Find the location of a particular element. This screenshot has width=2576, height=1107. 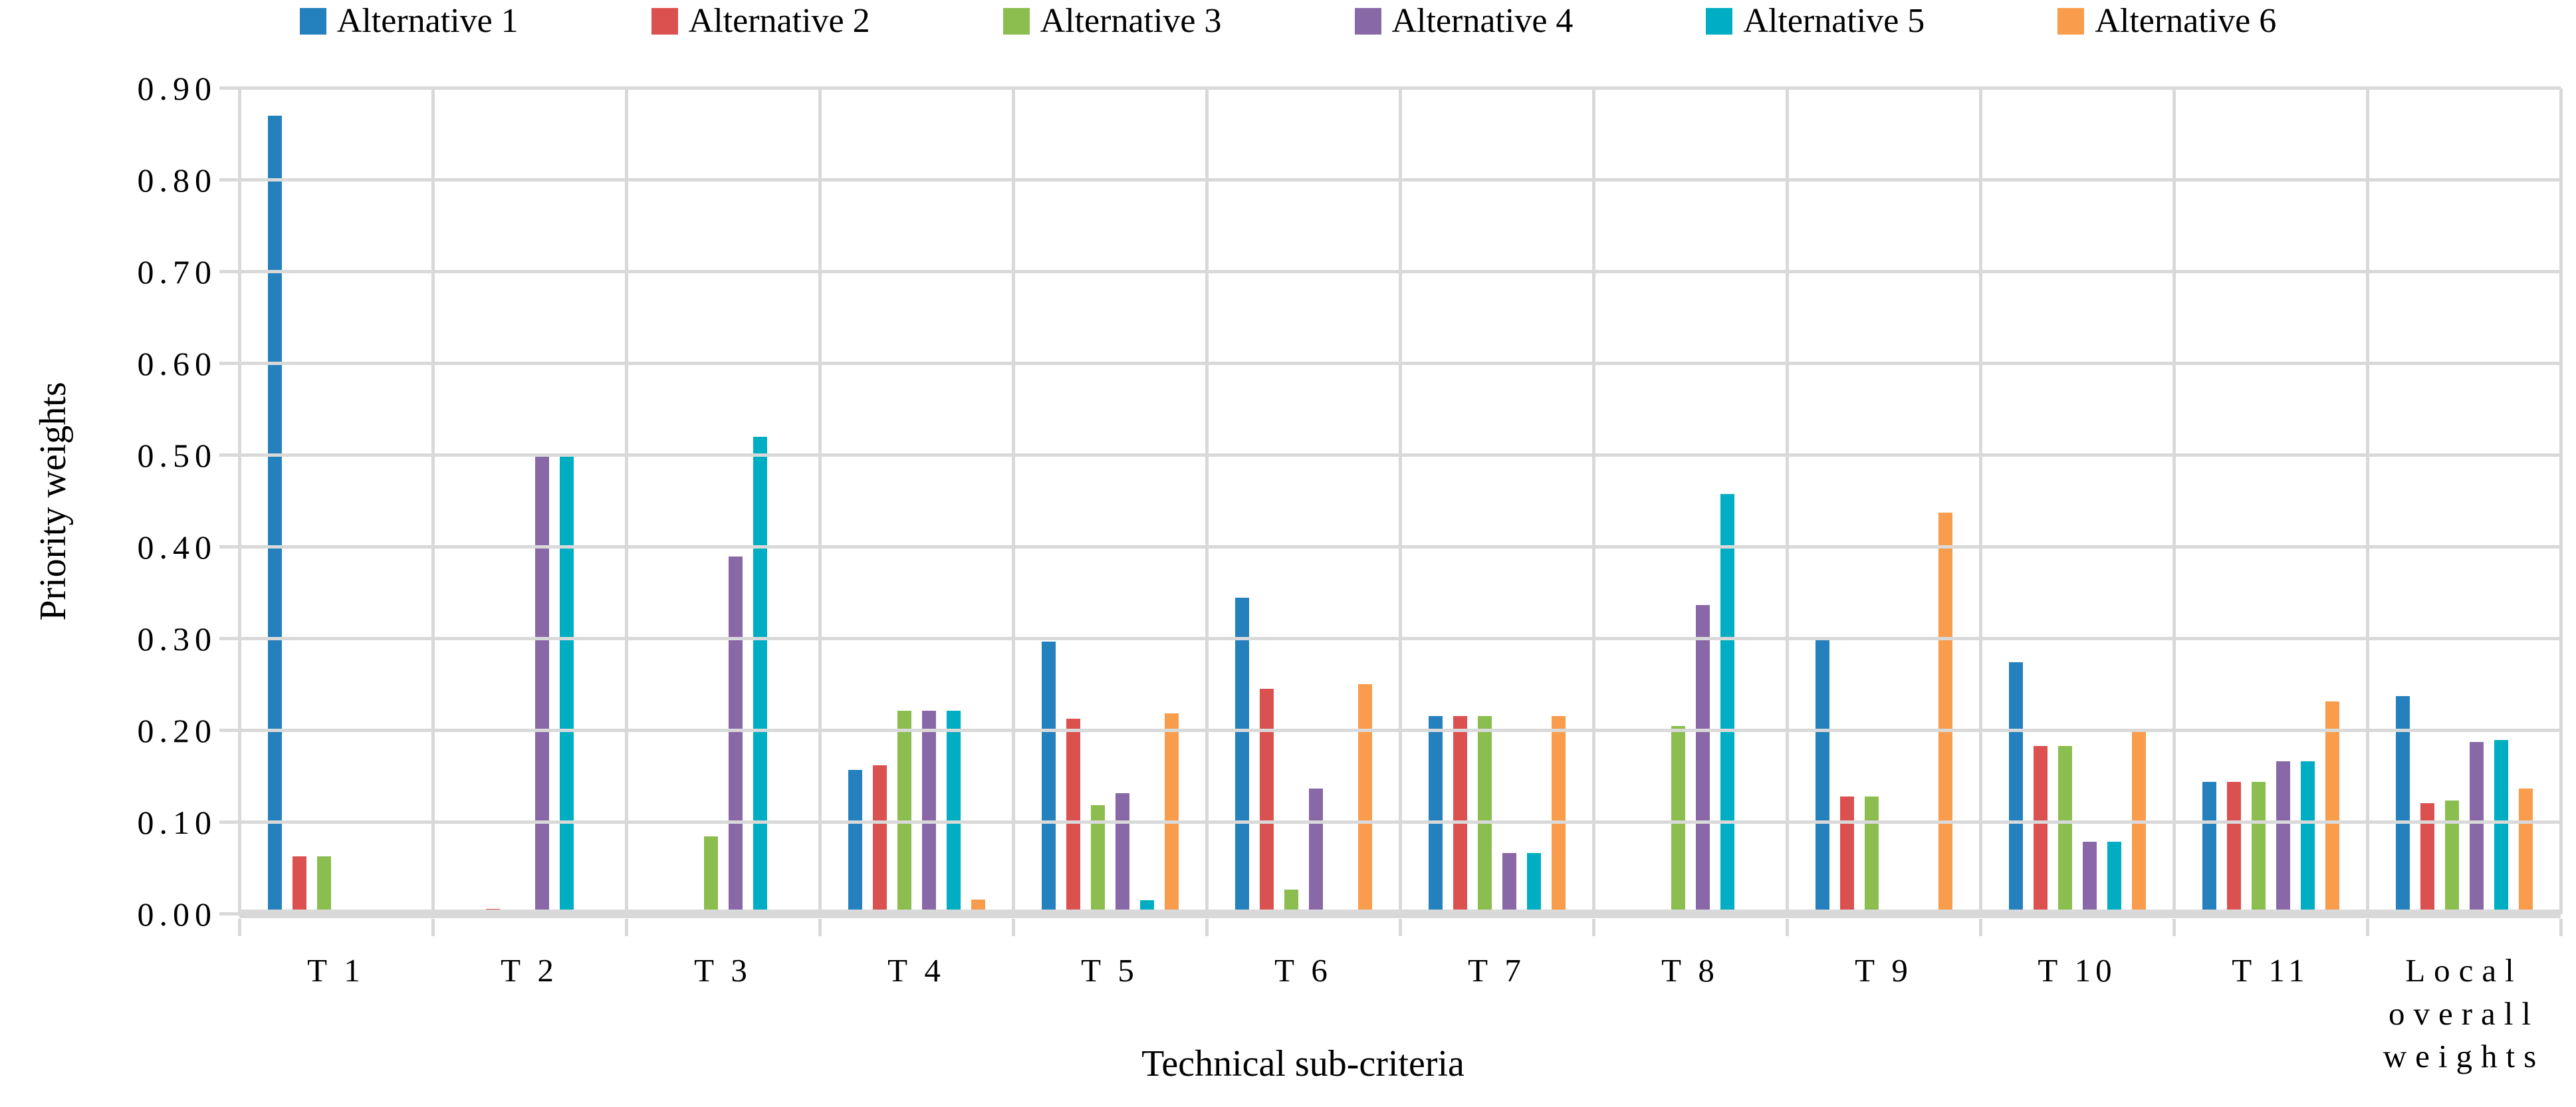

x-category-label-10: T 10 is located at coordinates (2077, 970).